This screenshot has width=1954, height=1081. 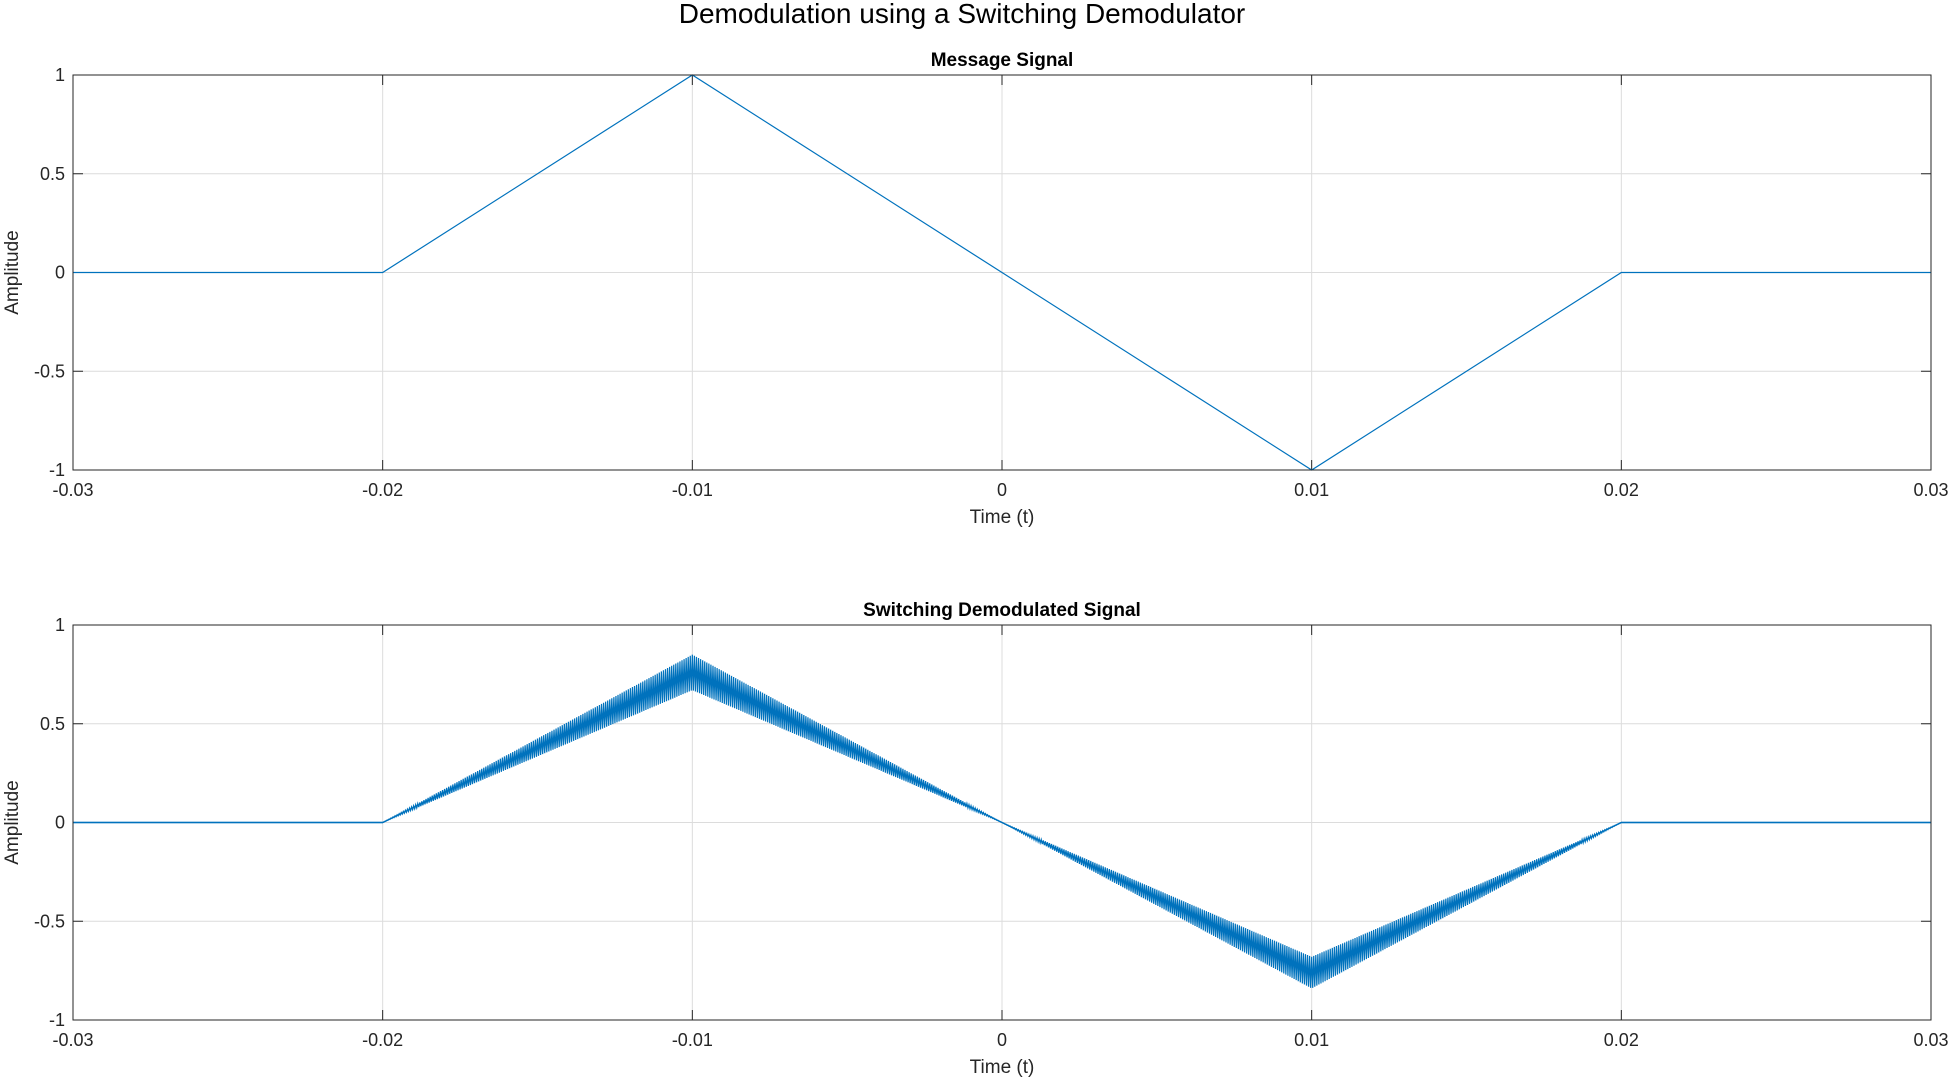 What do you see at coordinates (1002, 1067) in the screenshot?
I see `demodulated-signal-x-label: Time (t)` at bounding box center [1002, 1067].